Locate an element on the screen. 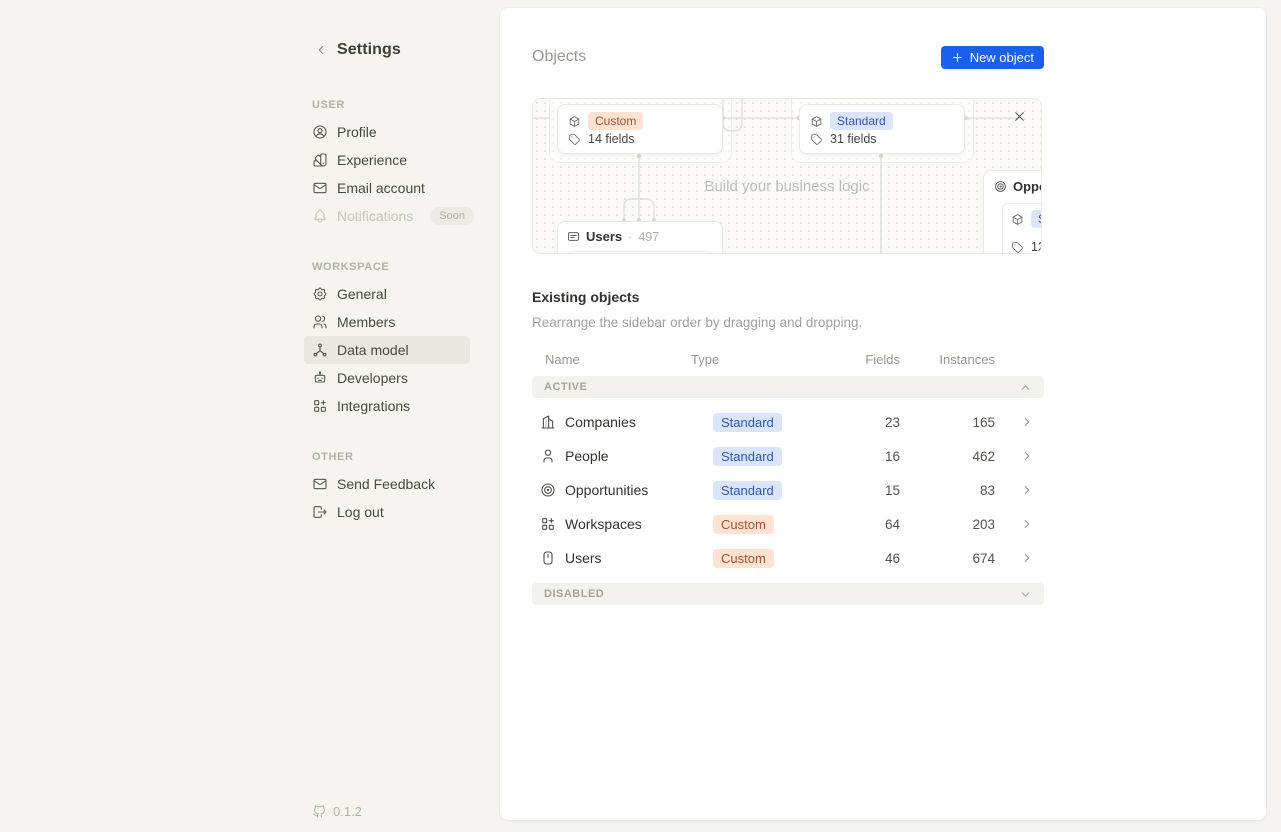 Image resolution: width=1281 pixels, height=832 pixels. column-header-fields: Fields is located at coordinates (882, 359).